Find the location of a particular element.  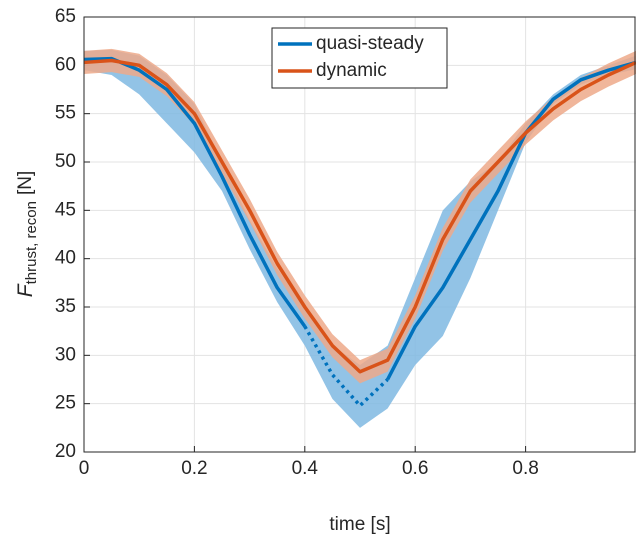

y-tick-label: 60 is located at coordinates (65, 64).